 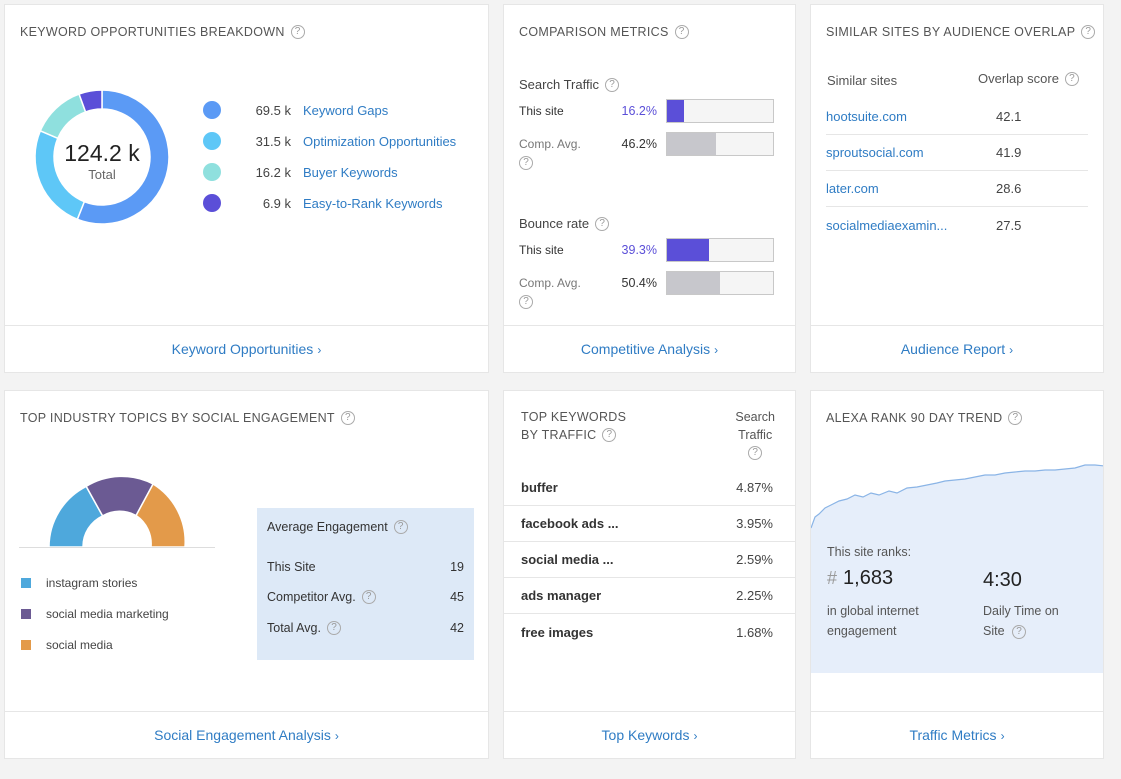 I want to click on top-keywords-link: Top Keywords ›, so click(x=650, y=735).